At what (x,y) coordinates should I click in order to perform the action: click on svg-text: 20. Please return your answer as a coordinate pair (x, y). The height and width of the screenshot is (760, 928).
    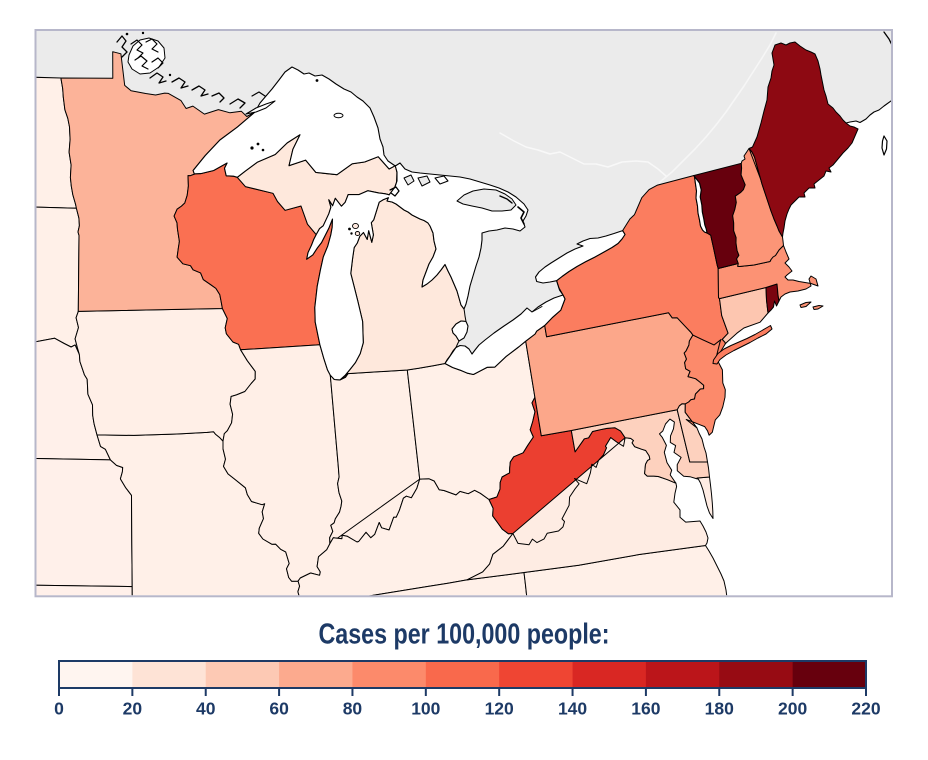
    Looking at the image, I should click on (133, 709).